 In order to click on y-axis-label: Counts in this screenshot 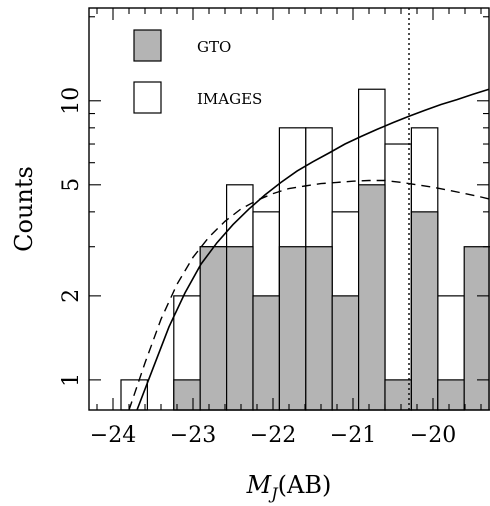, I will do `click(24, 209)`.